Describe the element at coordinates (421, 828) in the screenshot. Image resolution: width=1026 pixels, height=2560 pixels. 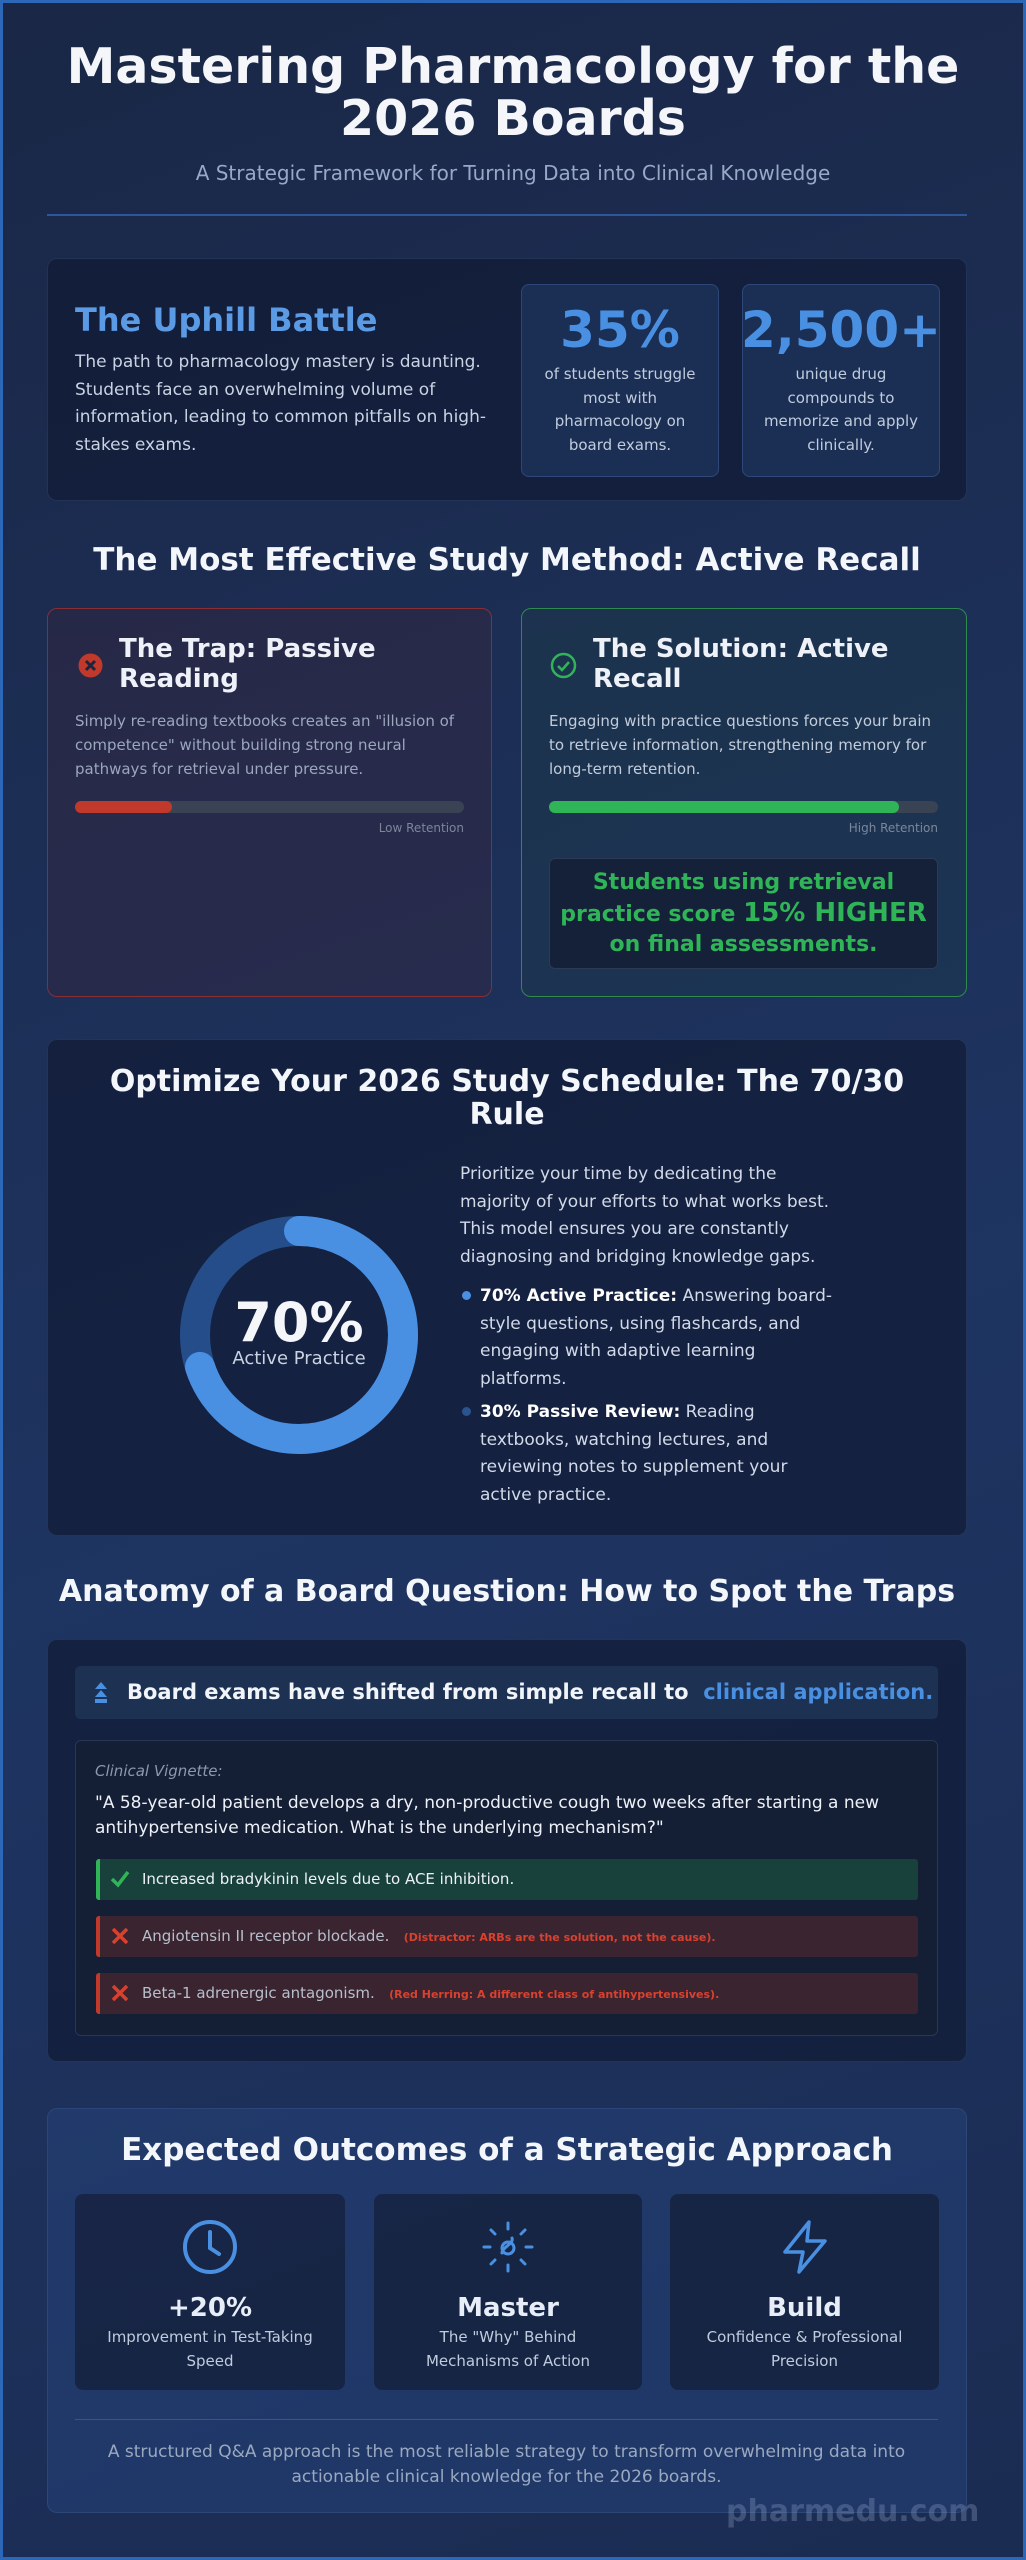
I see `retention-label: Low Retention` at that location.